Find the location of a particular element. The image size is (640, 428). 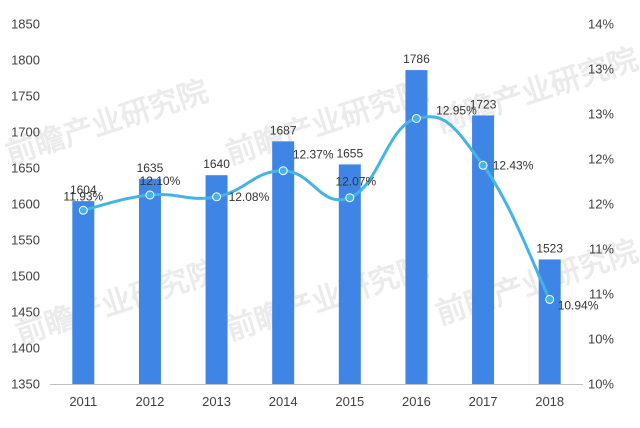

y-left-tick-label: 1650 is located at coordinates (25, 168).